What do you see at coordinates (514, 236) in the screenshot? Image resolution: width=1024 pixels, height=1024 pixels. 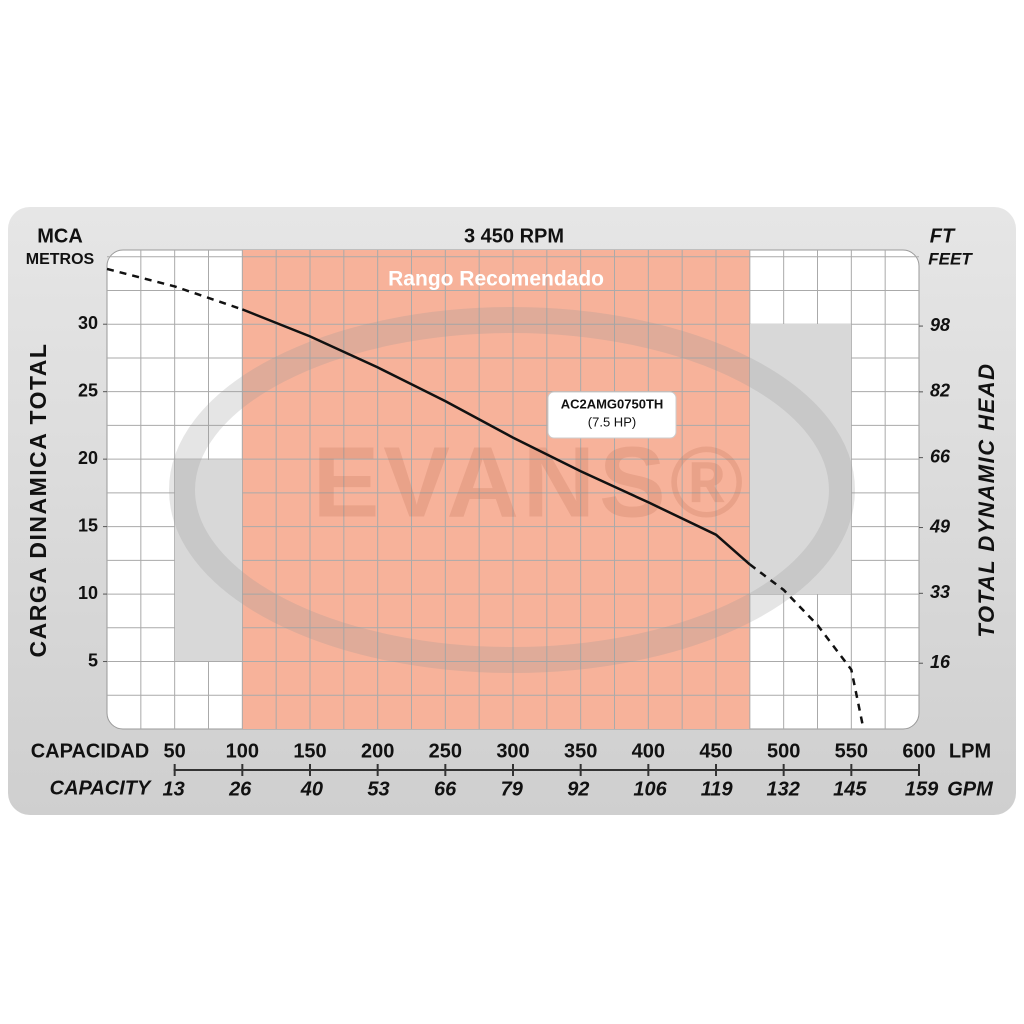 I see `chart-title: 3 450 RPM` at bounding box center [514, 236].